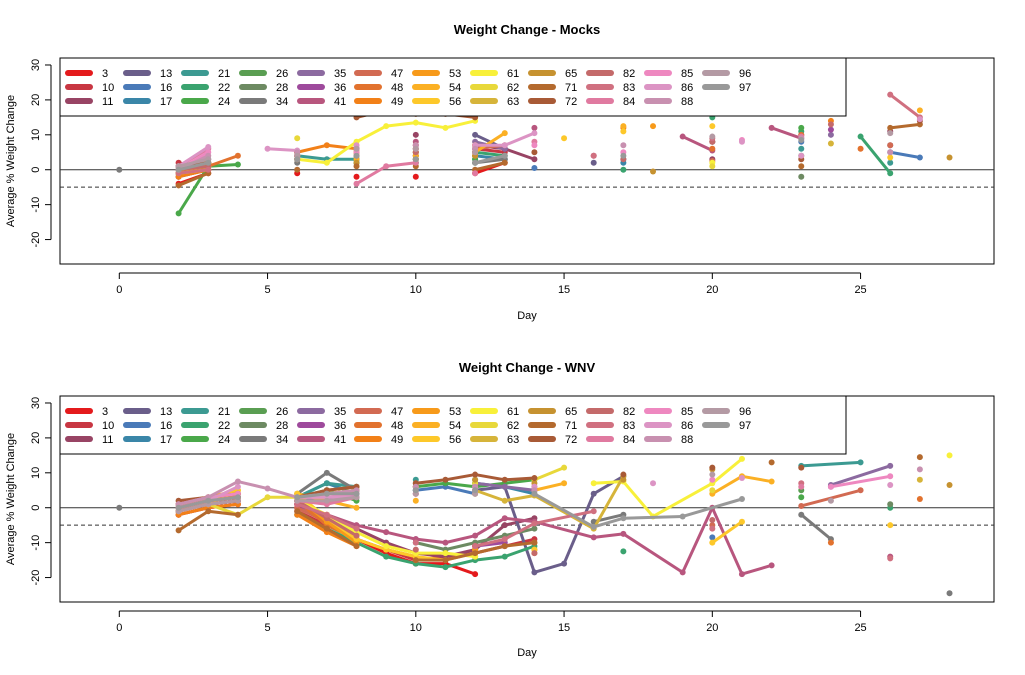 The image size is (1025, 675). What do you see at coordinates (397, 102) in the screenshot?
I see `legend-label: 49` at bounding box center [397, 102].